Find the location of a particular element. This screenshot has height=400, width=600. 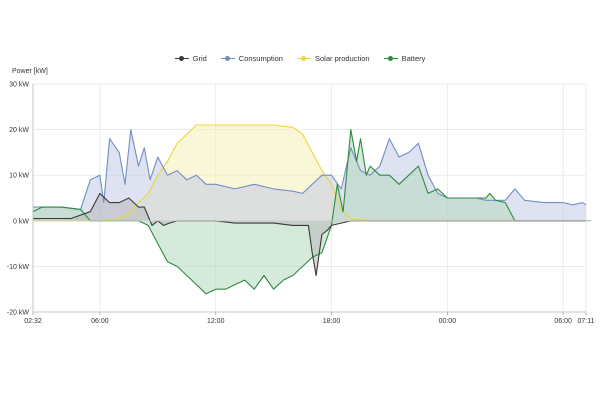

y-tick-label: -20 kW is located at coordinates (18, 313).